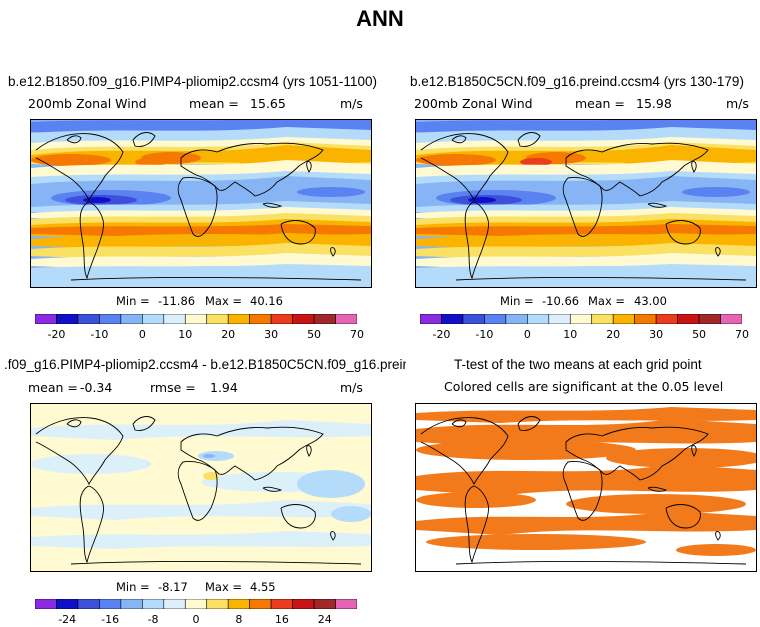 This screenshot has width=760, height=627. Describe the element at coordinates (224, 387) in the screenshot. I see `panel3-rmse-value: 1.94` at that location.